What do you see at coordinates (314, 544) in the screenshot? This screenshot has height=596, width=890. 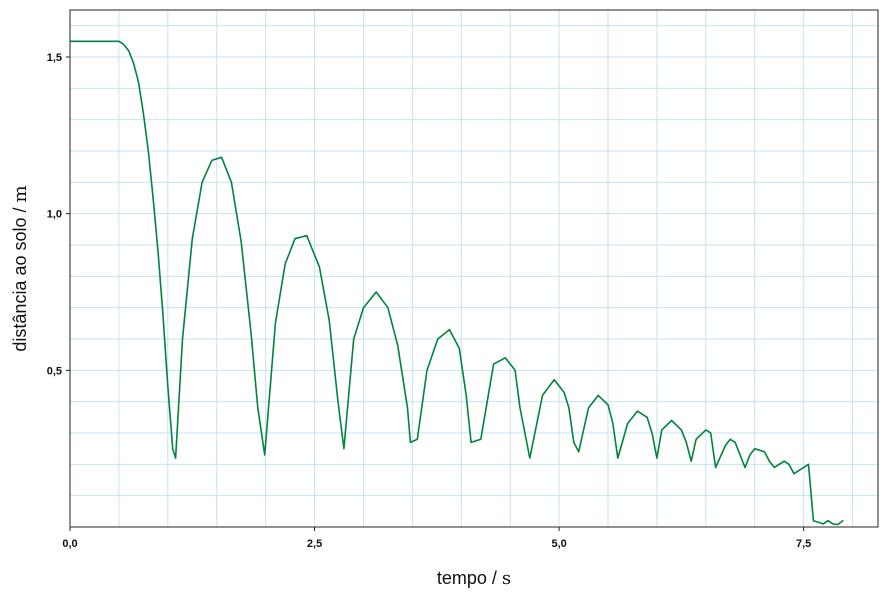 I see `x-tick-label: 2,5` at bounding box center [314, 544].